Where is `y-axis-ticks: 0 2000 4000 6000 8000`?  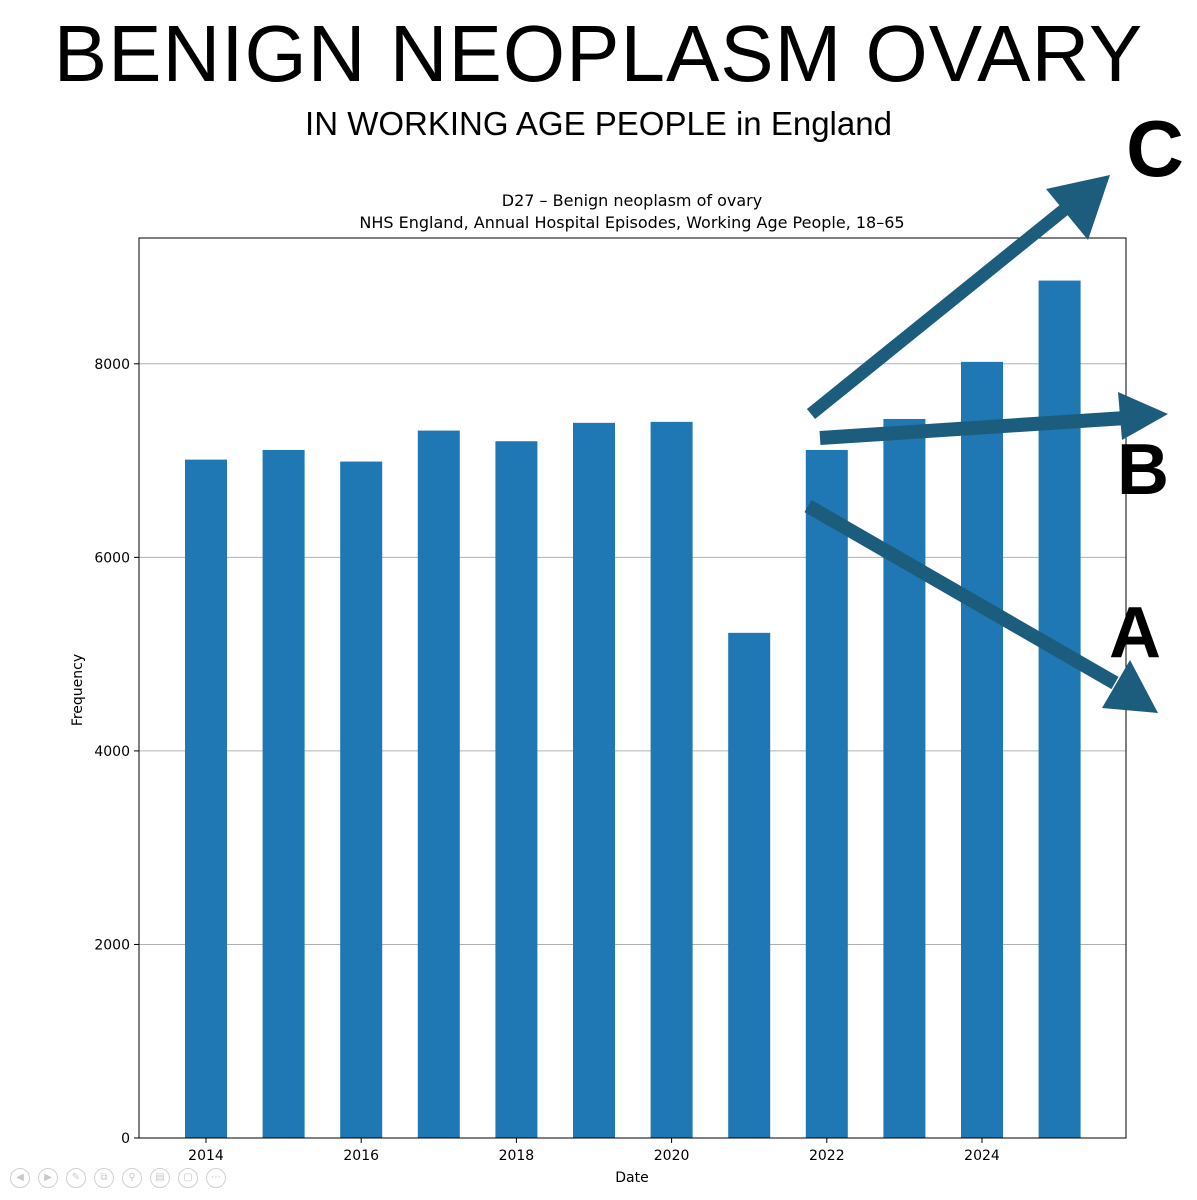 y-axis-ticks: 0 2000 4000 6000 8000 is located at coordinates (116, 752).